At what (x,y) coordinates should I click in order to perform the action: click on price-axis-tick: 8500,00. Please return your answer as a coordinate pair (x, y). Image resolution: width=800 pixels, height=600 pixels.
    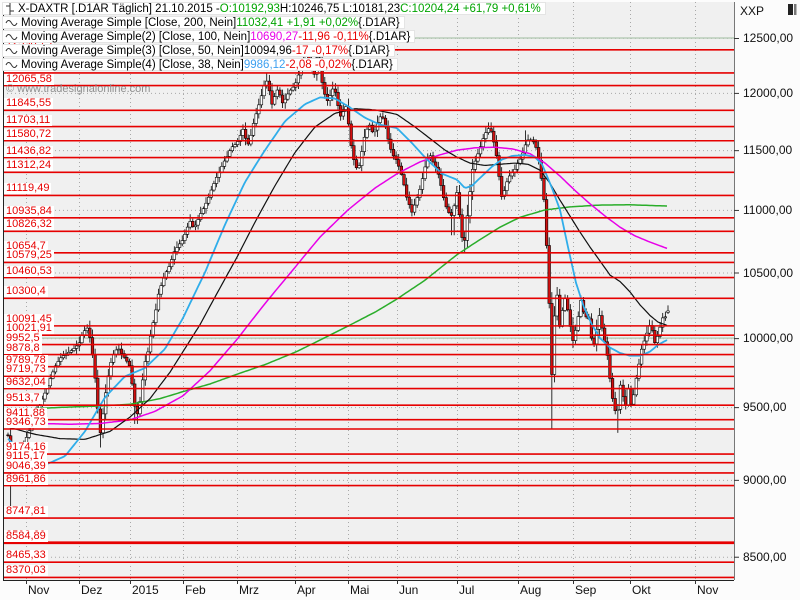
    Looking at the image, I should click on (765, 556).